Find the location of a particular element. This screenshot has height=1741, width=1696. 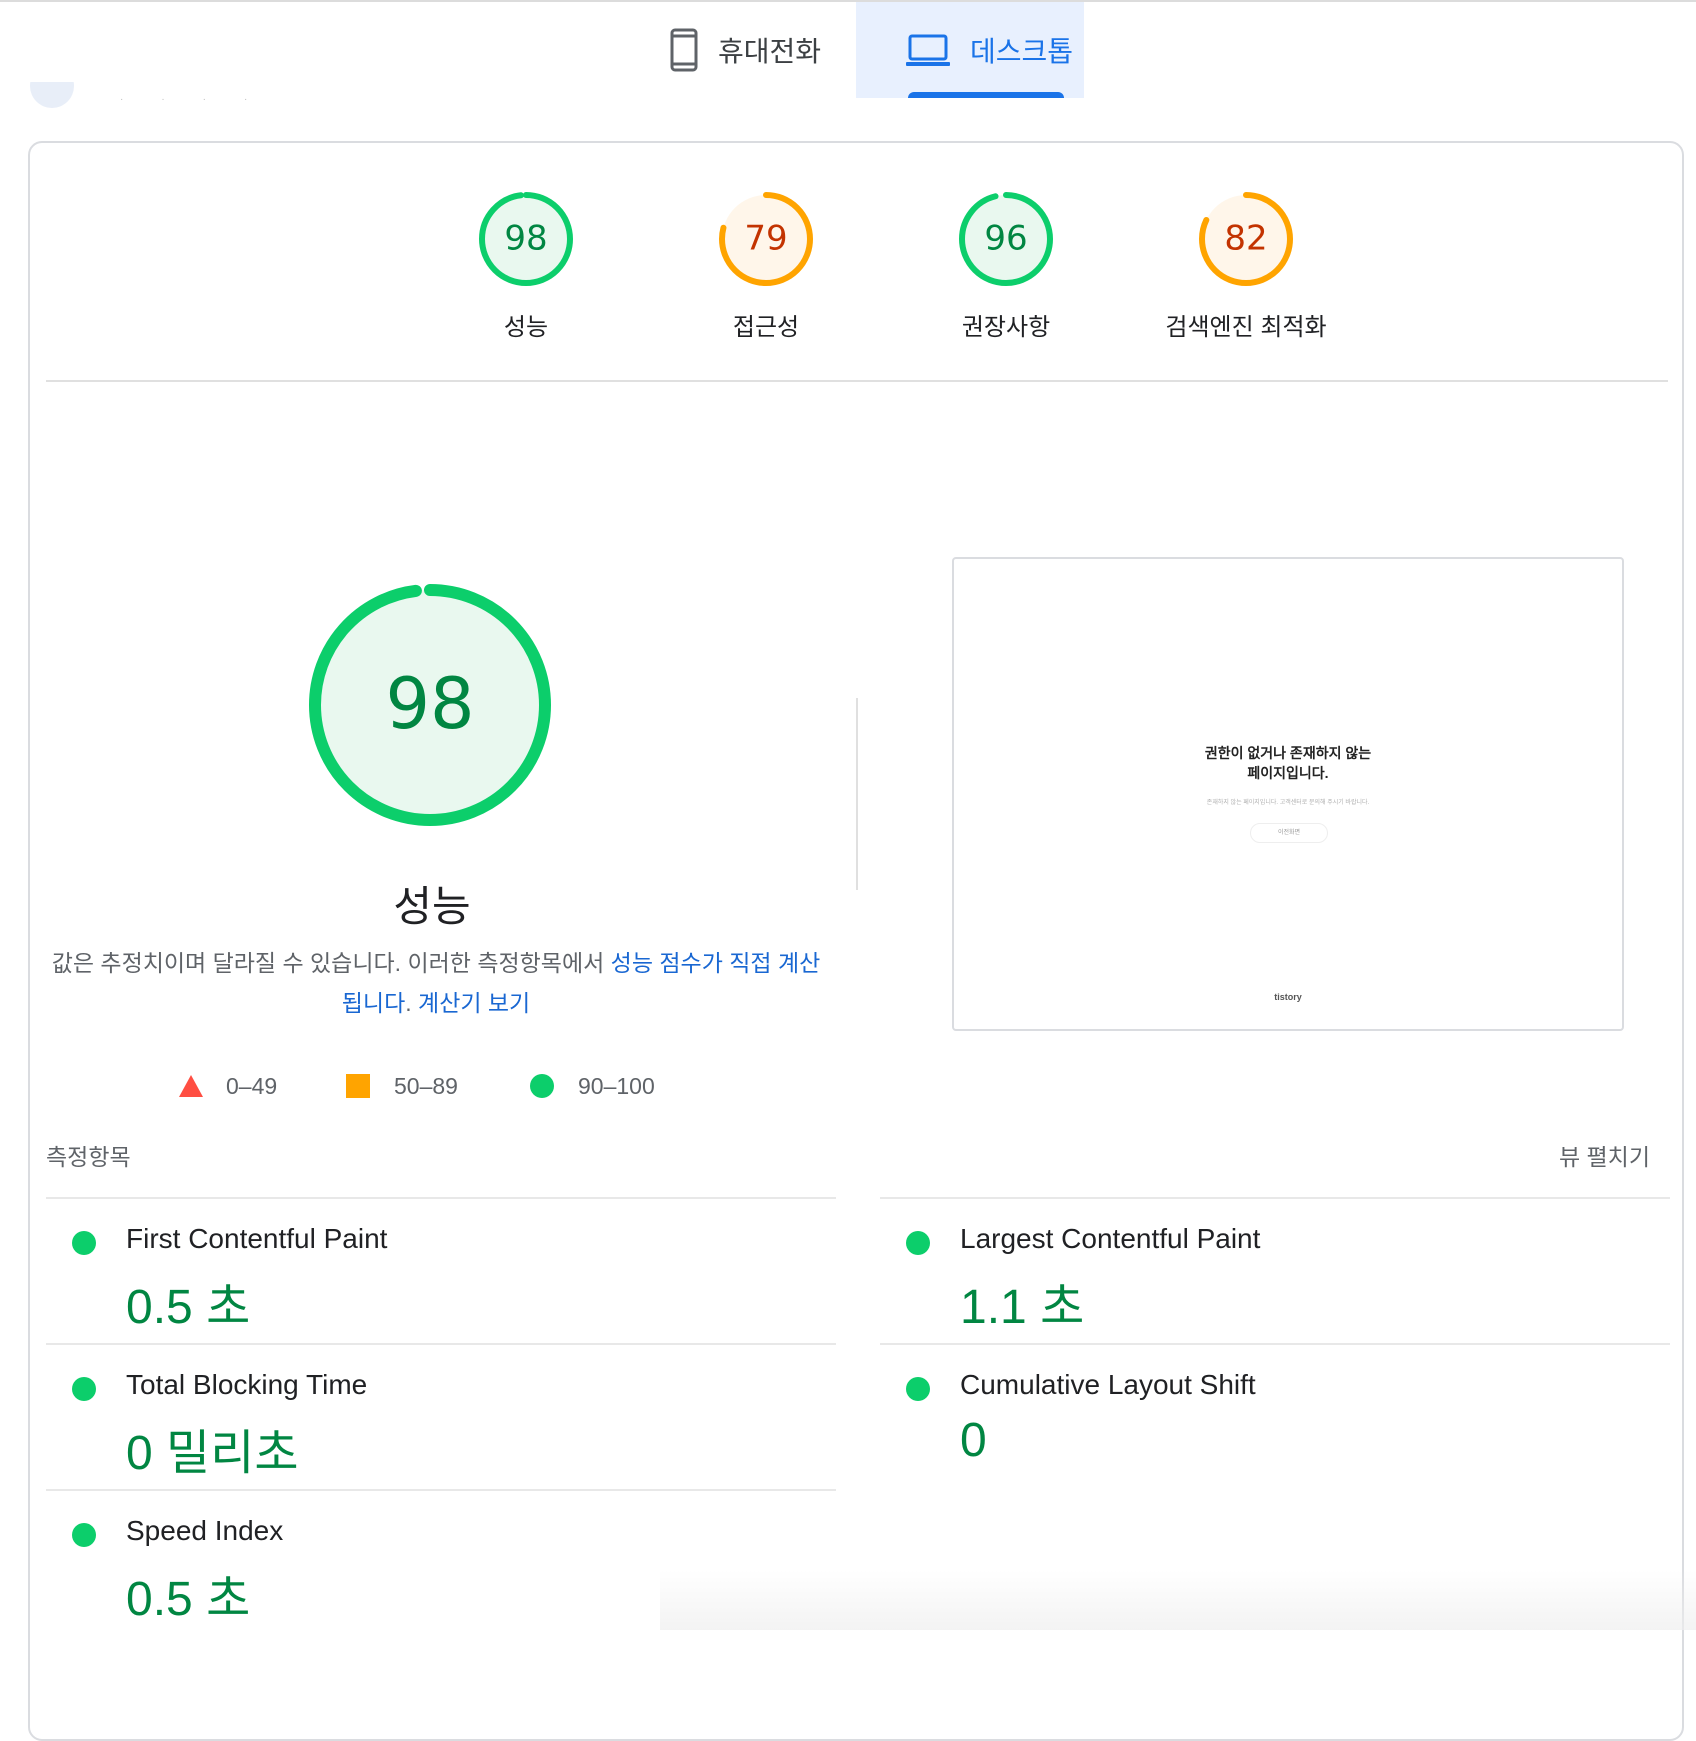

category-score: 98 is located at coordinates (525, 239).